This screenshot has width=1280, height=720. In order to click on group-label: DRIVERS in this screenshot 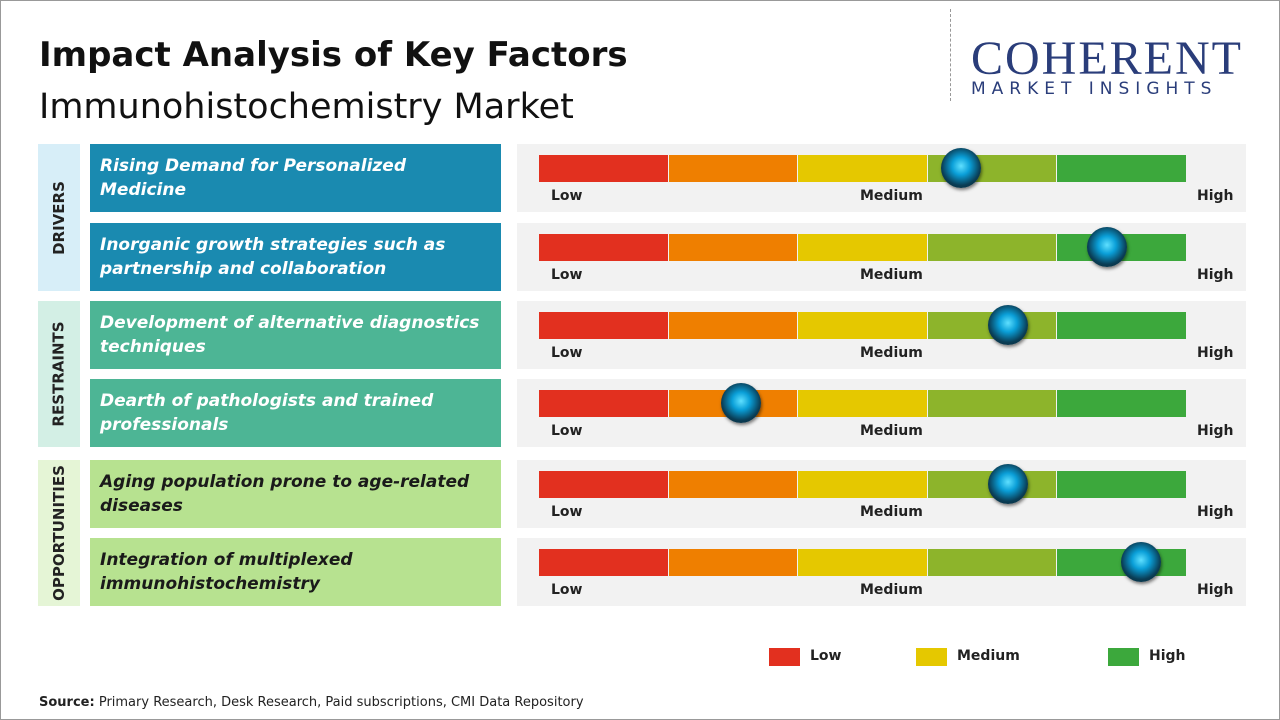, I will do `click(59, 217)`.